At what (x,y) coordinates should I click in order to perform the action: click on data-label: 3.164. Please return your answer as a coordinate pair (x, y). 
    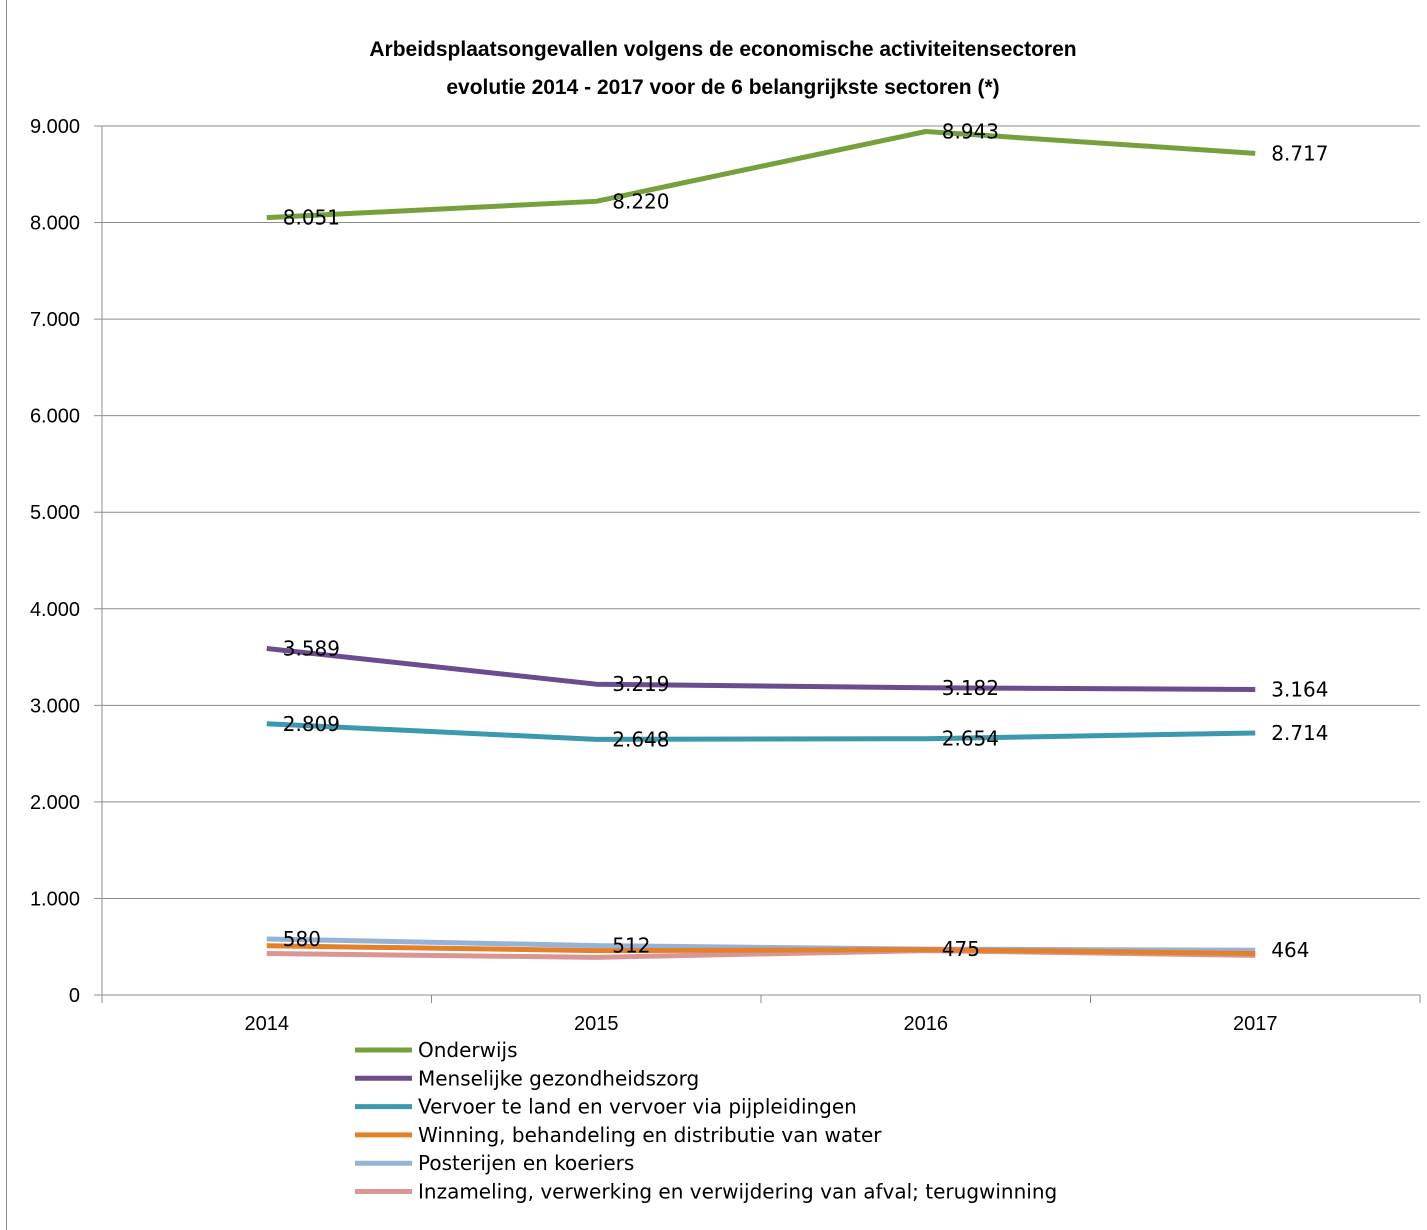
    Looking at the image, I should click on (1299, 689).